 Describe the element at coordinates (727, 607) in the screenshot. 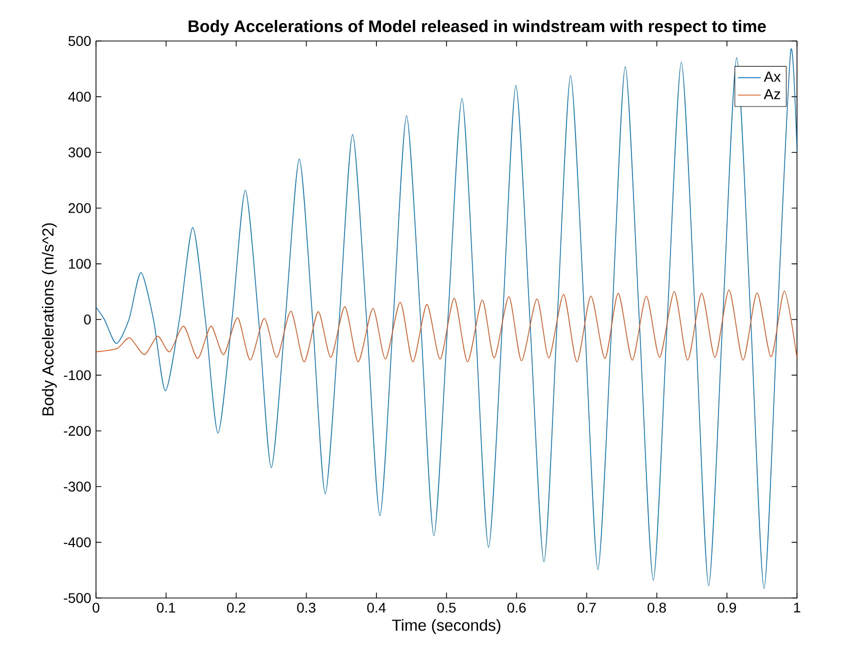

I see `x-tick-label: 0.9` at that location.